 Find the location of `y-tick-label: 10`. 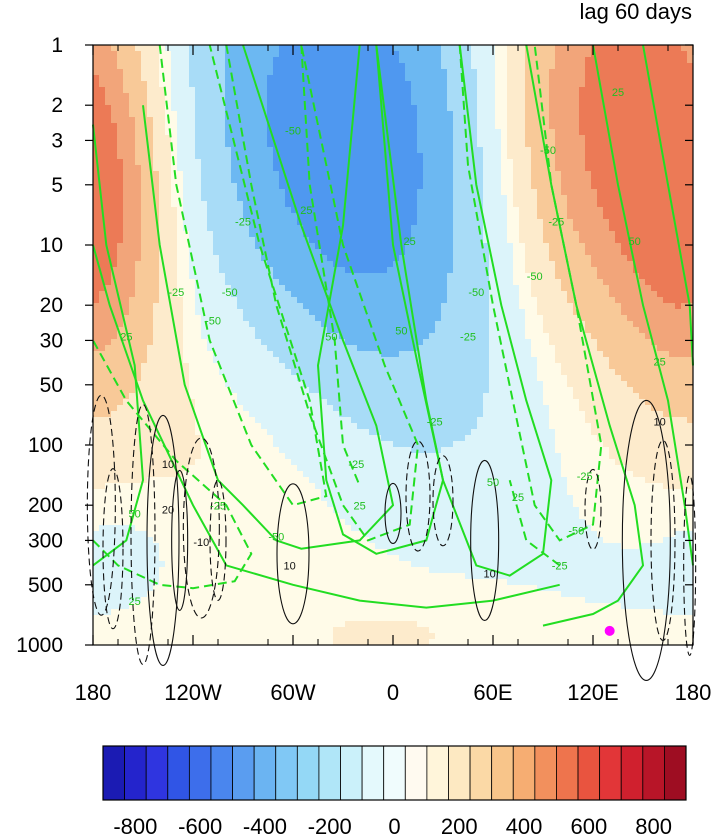

y-tick-label: 10 is located at coordinates (51, 245).